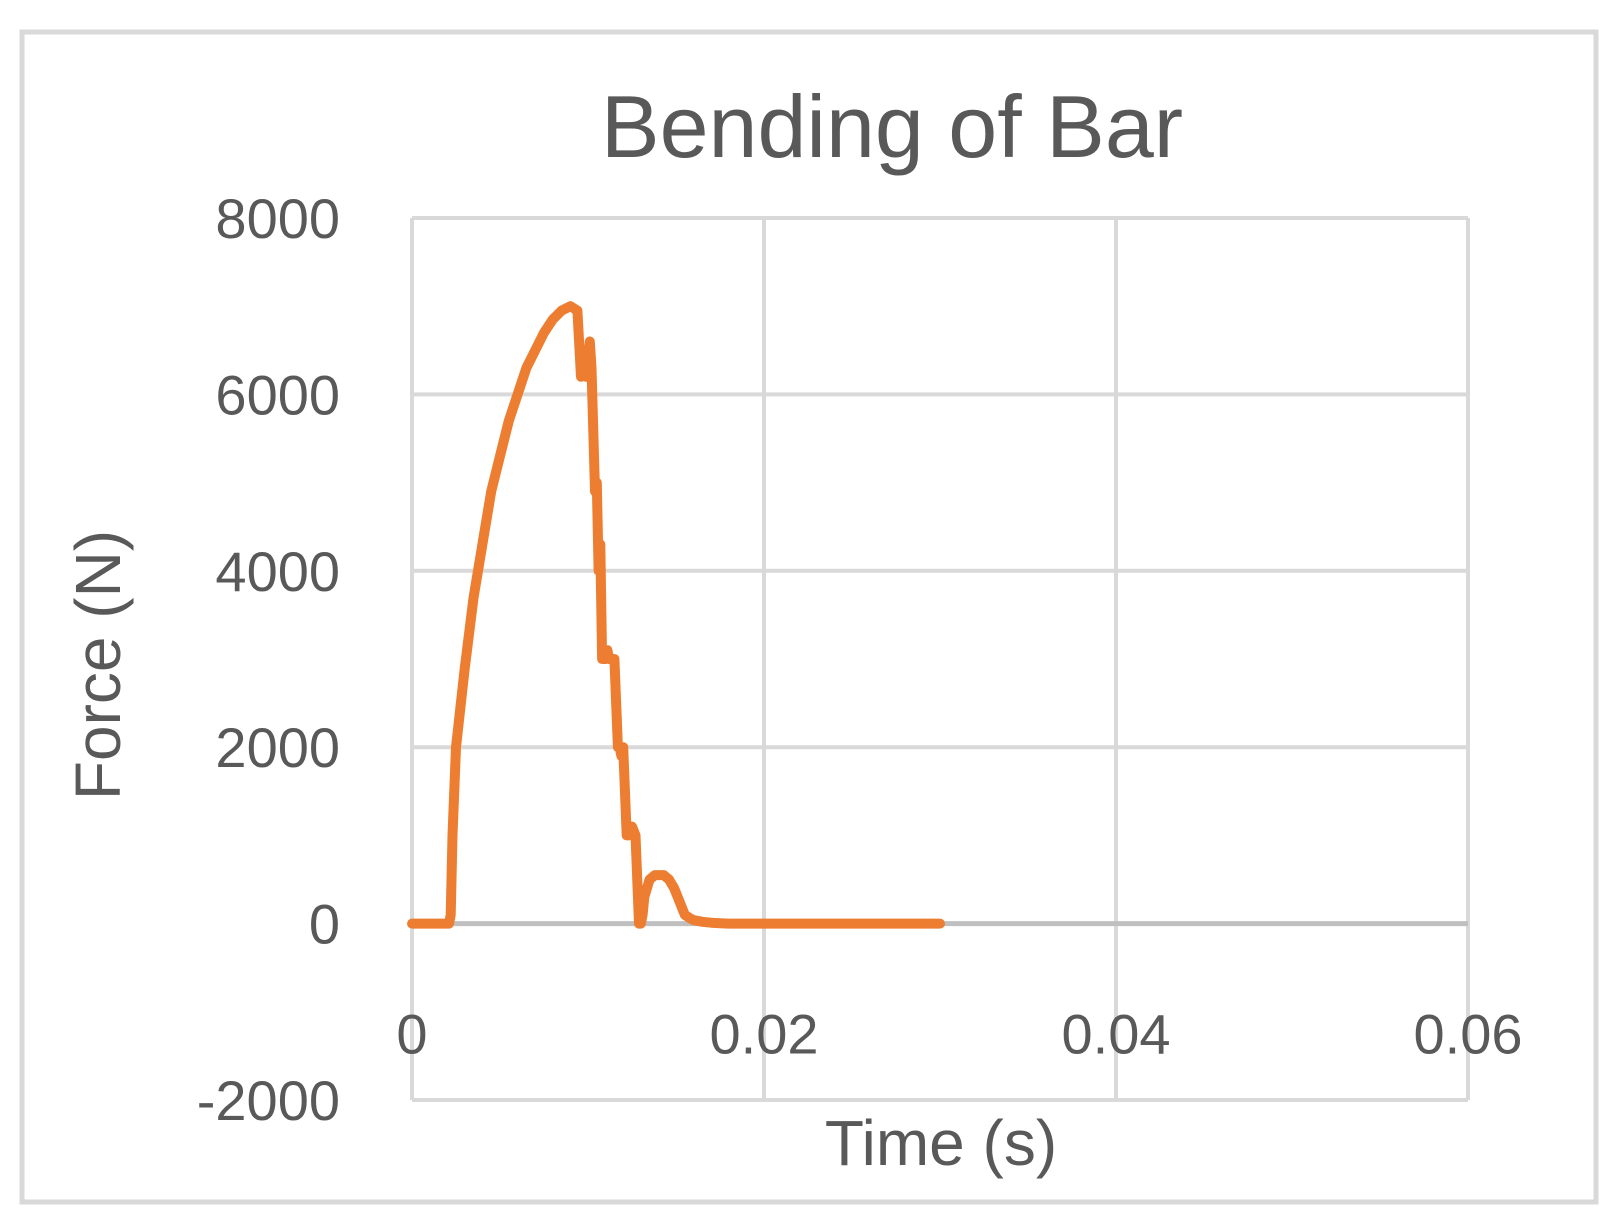 The image size is (1616, 1232). Describe the element at coordinates (268, 1100) in the screenshot. I see `y-tick-label: -2000` at that location.